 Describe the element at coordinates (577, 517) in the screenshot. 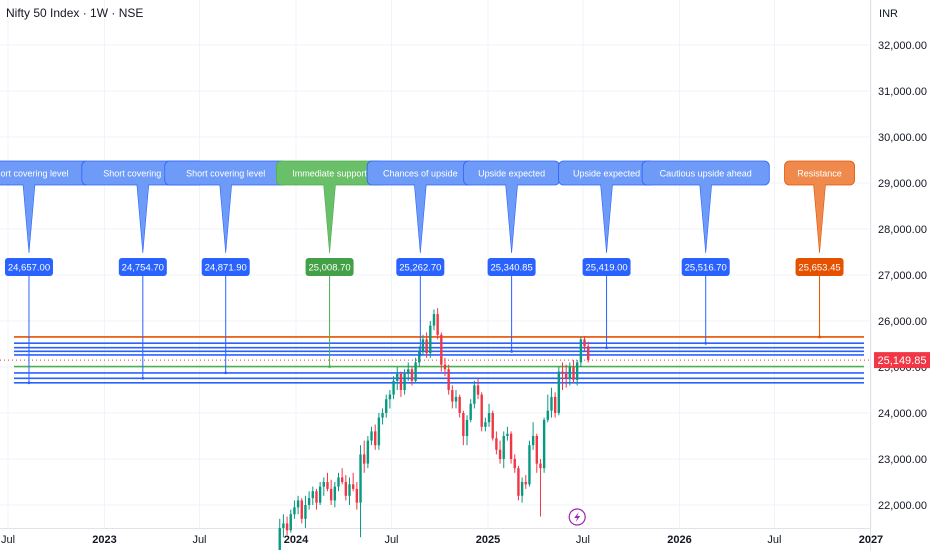

I see `lightning-glyph` at that location.